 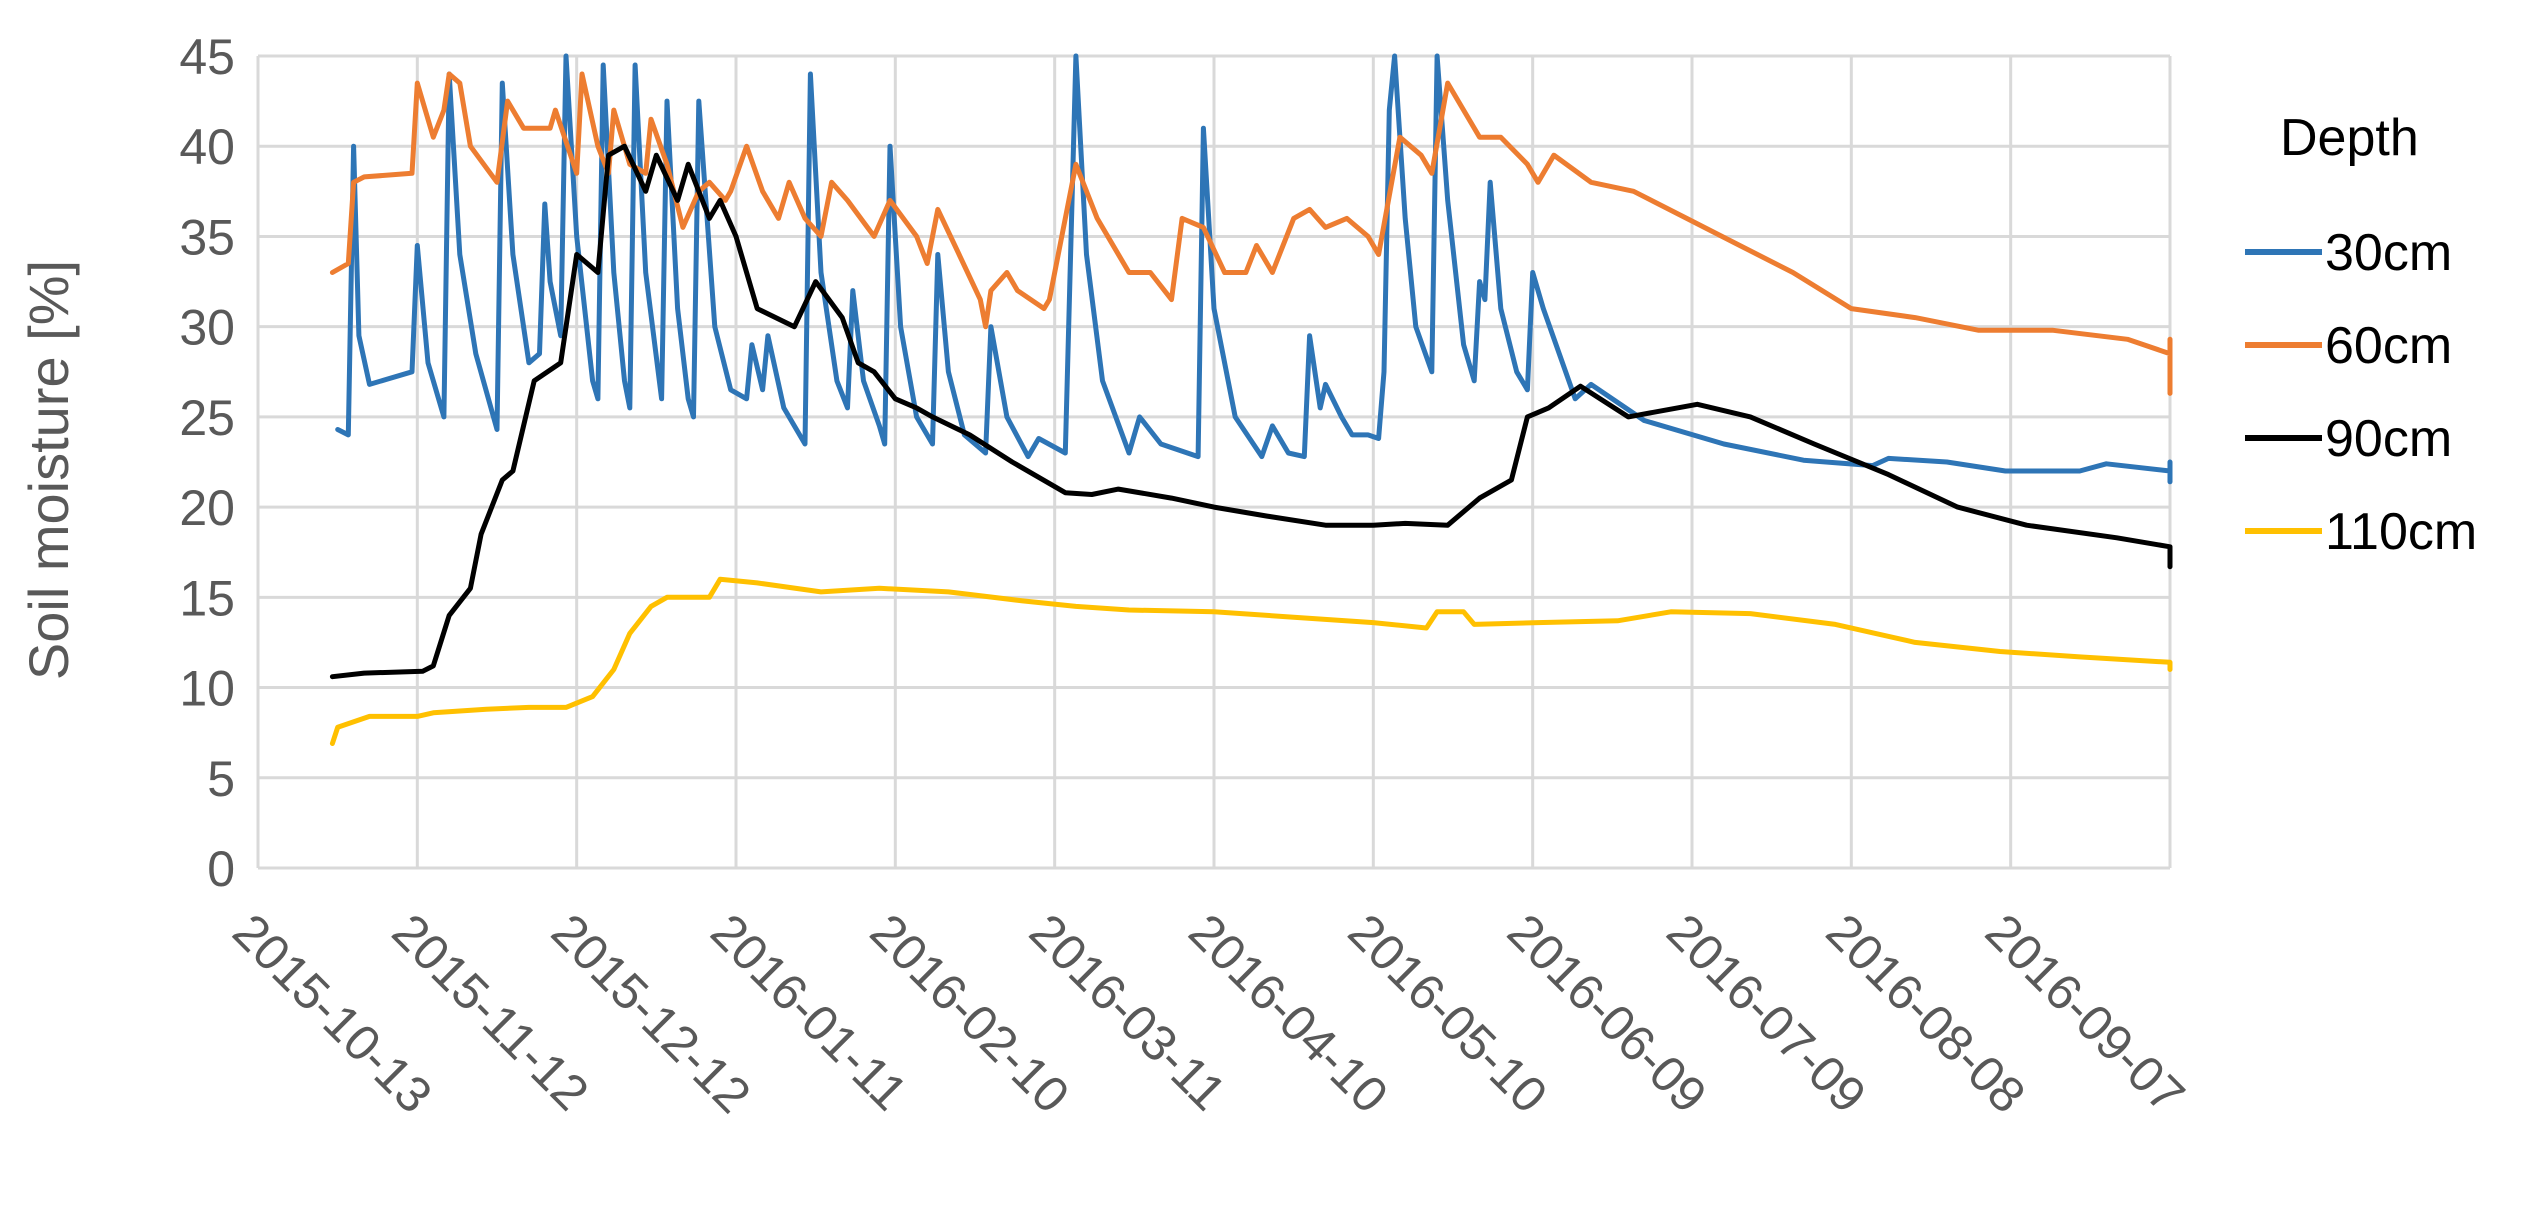 I want to click on y-tick-label: 15, so click(x=207, y=598).